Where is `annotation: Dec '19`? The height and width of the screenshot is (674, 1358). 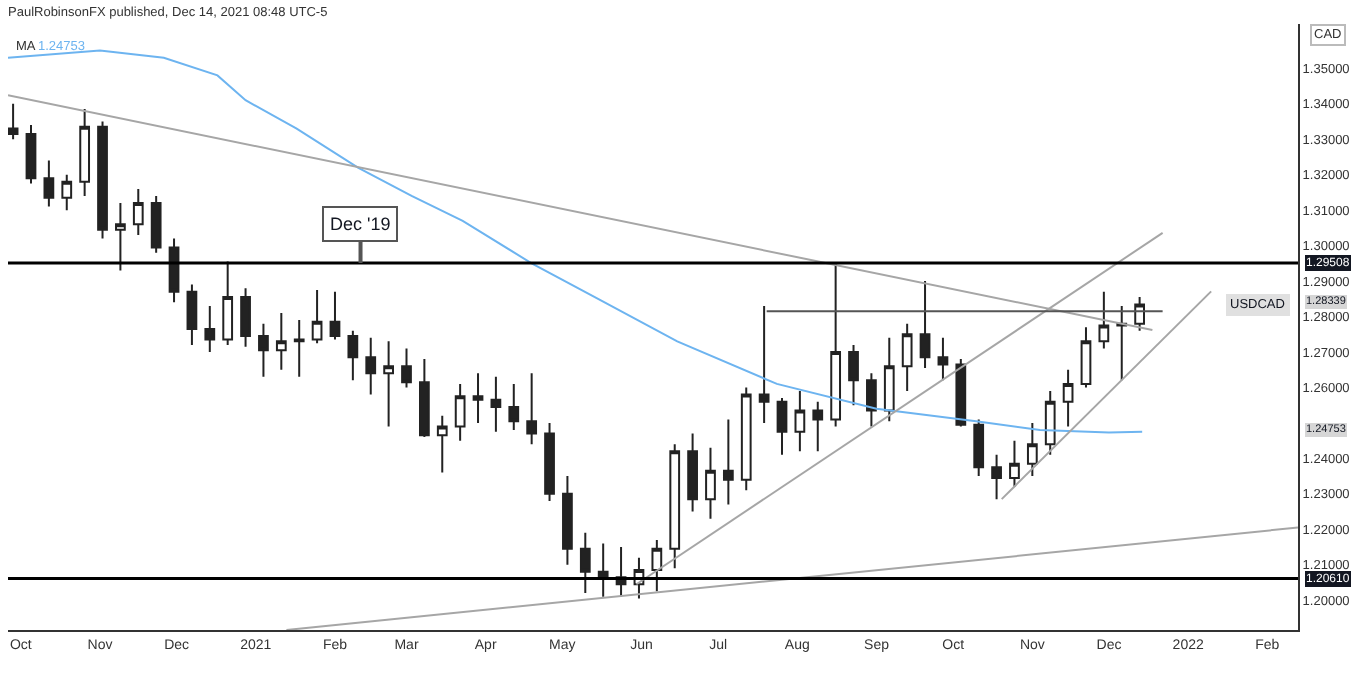
annotation: Dec '19 is located at coordinates (360, 224).